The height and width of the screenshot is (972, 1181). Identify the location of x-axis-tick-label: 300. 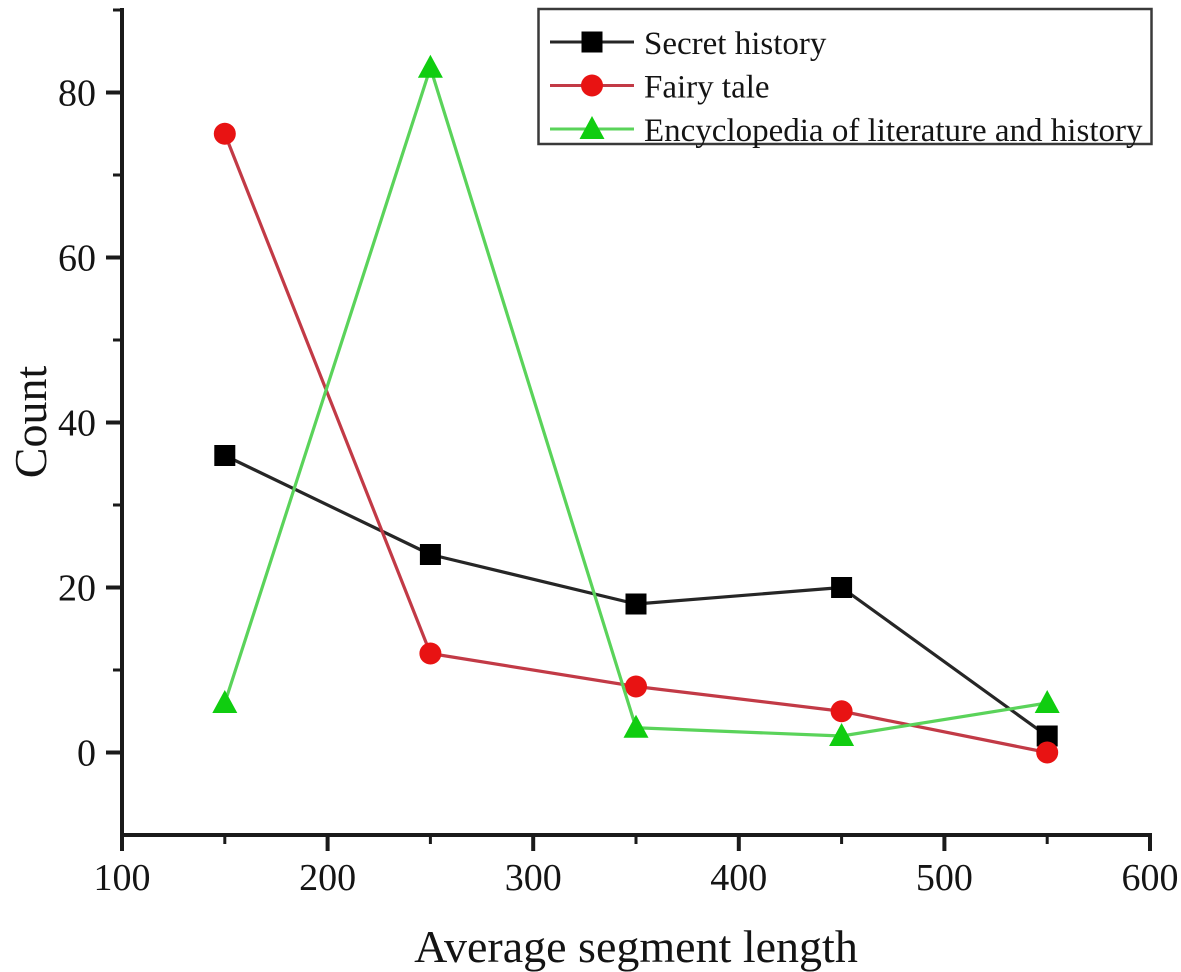
(533, 878).